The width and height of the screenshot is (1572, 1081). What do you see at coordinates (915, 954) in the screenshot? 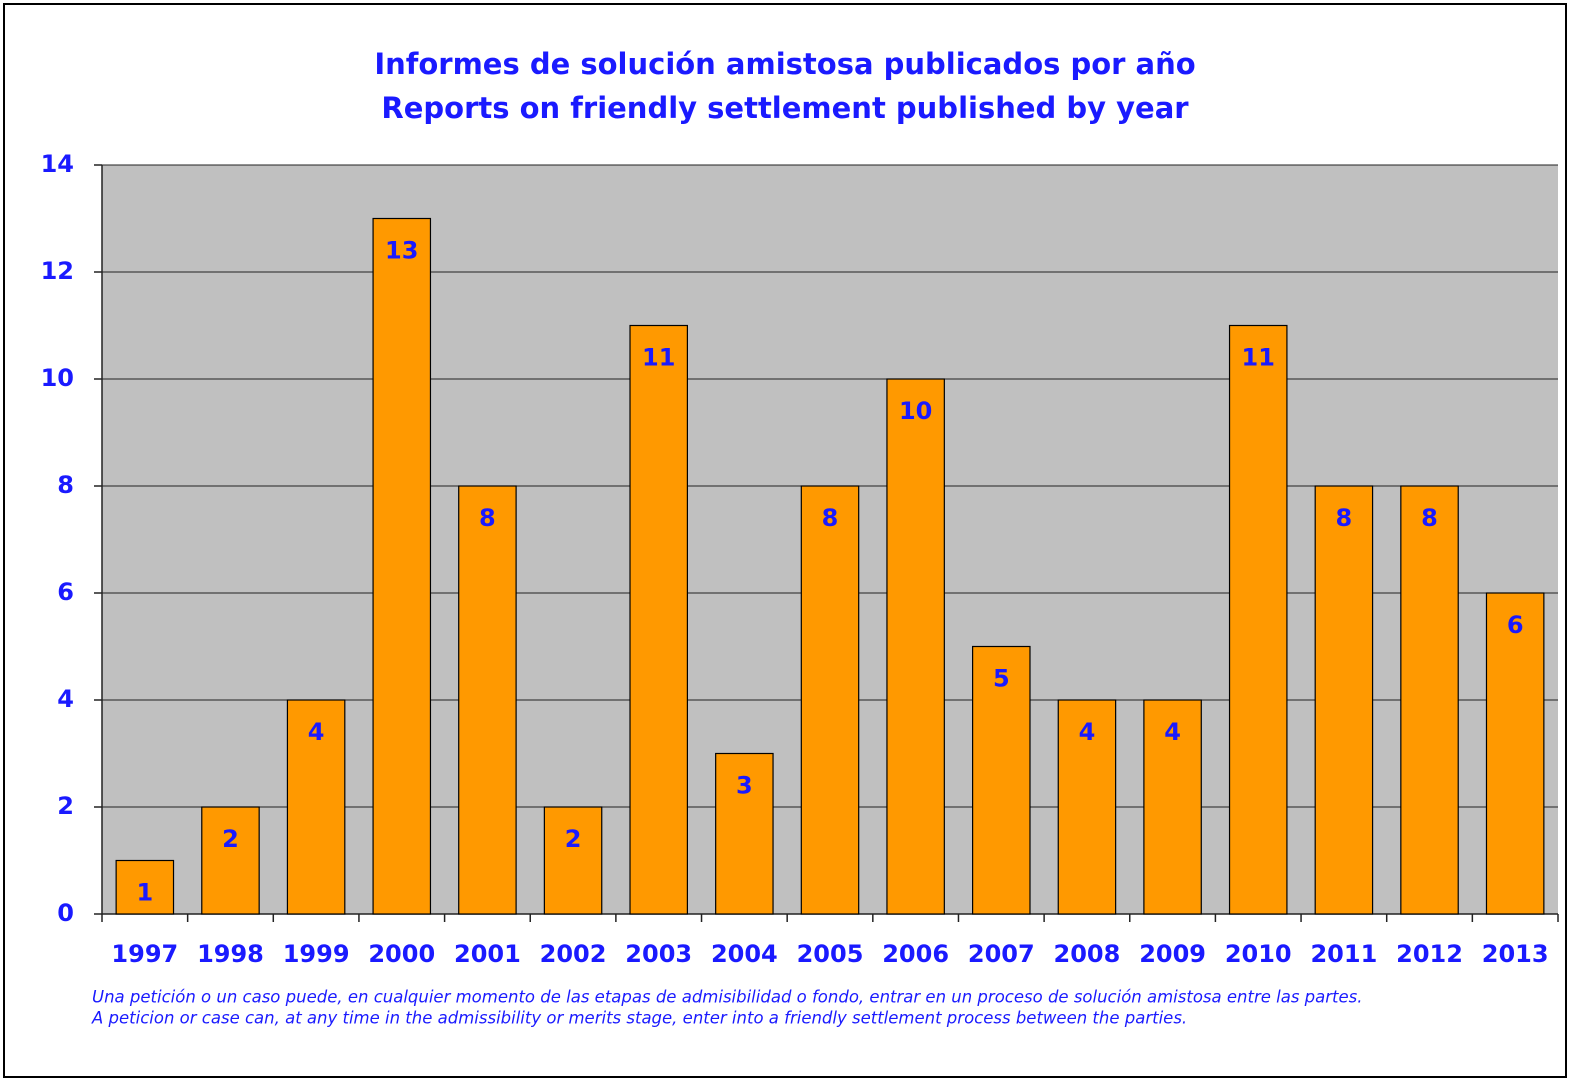
I see `x-tick-label: 2006` at bounding box center [915, 954].